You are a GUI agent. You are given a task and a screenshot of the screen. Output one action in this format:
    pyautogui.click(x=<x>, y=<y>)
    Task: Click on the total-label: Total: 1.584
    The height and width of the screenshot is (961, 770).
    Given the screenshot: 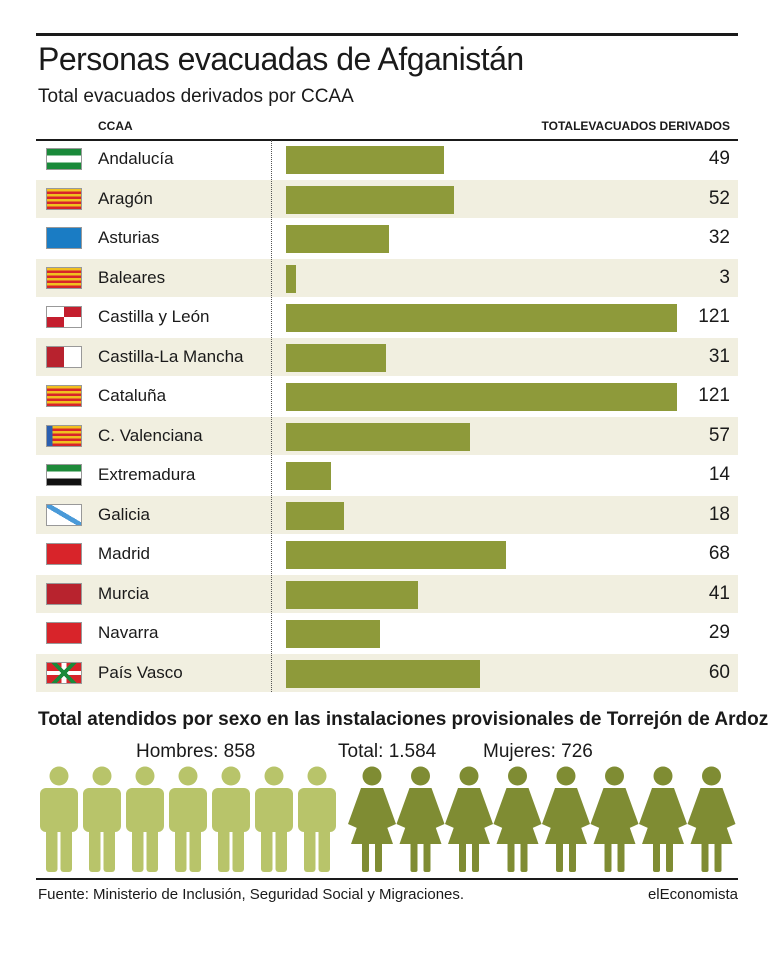 What is the action you would take?
    pyautogui.click(x=387, y=751)
    